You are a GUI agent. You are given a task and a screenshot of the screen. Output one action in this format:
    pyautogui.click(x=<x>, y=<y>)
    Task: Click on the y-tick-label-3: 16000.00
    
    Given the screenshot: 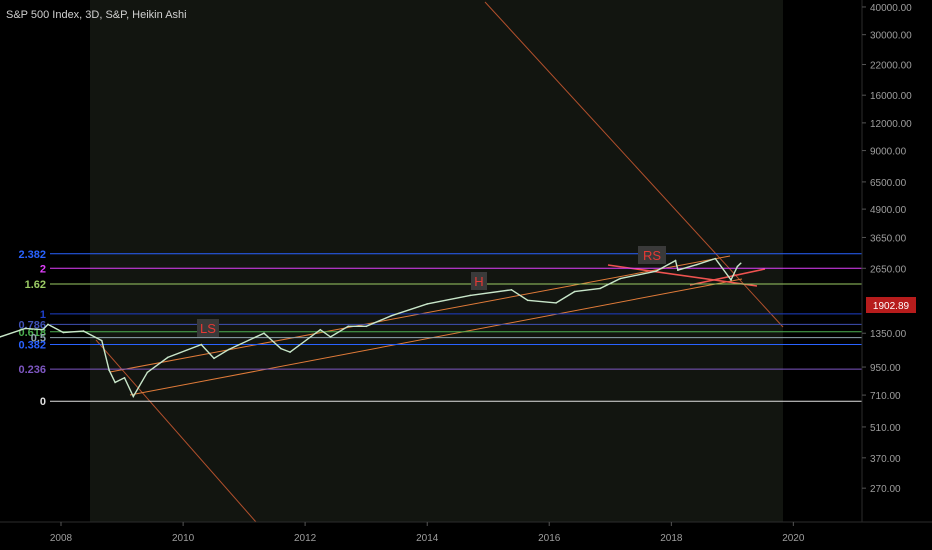 What is the action you would take?
    pyautogui.click(x=891, y=96)
    